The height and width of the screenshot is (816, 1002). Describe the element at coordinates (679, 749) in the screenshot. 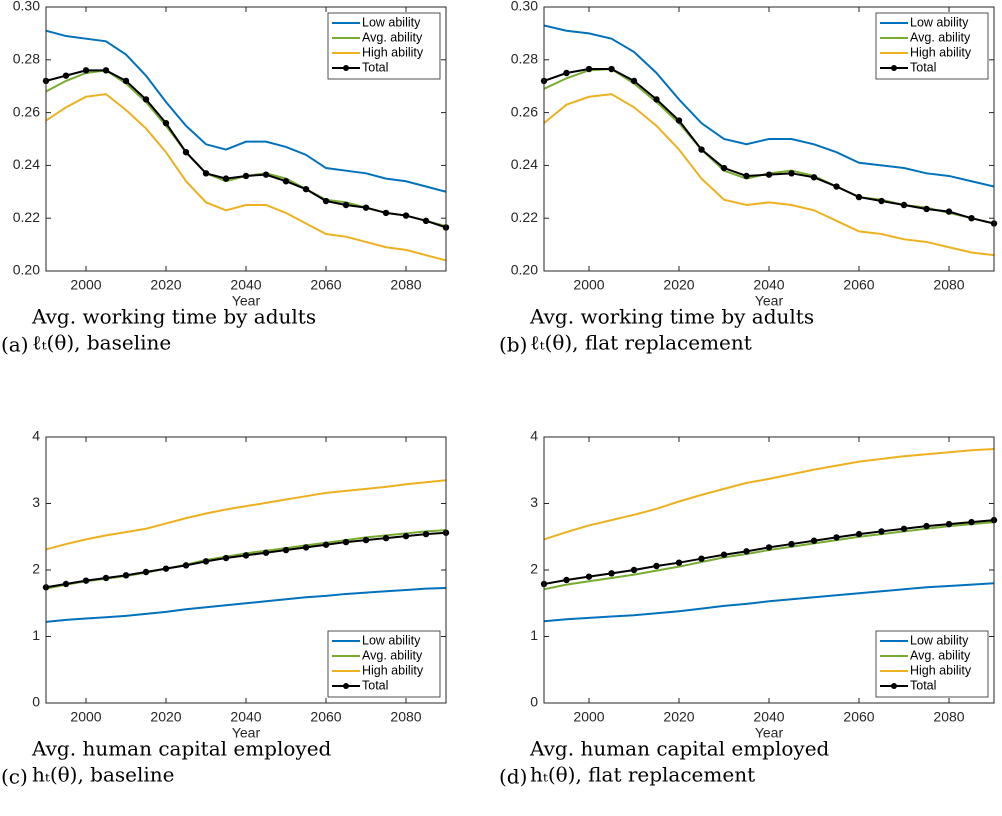

I see `caption-line: Avg. human capital employed` at that location.